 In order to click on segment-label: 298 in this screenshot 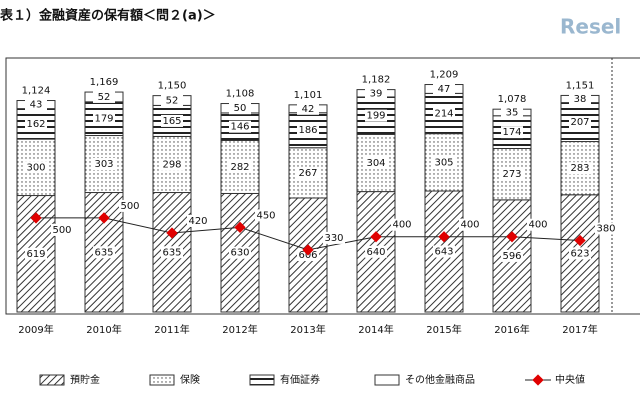, I will do `click(171, 164)`.